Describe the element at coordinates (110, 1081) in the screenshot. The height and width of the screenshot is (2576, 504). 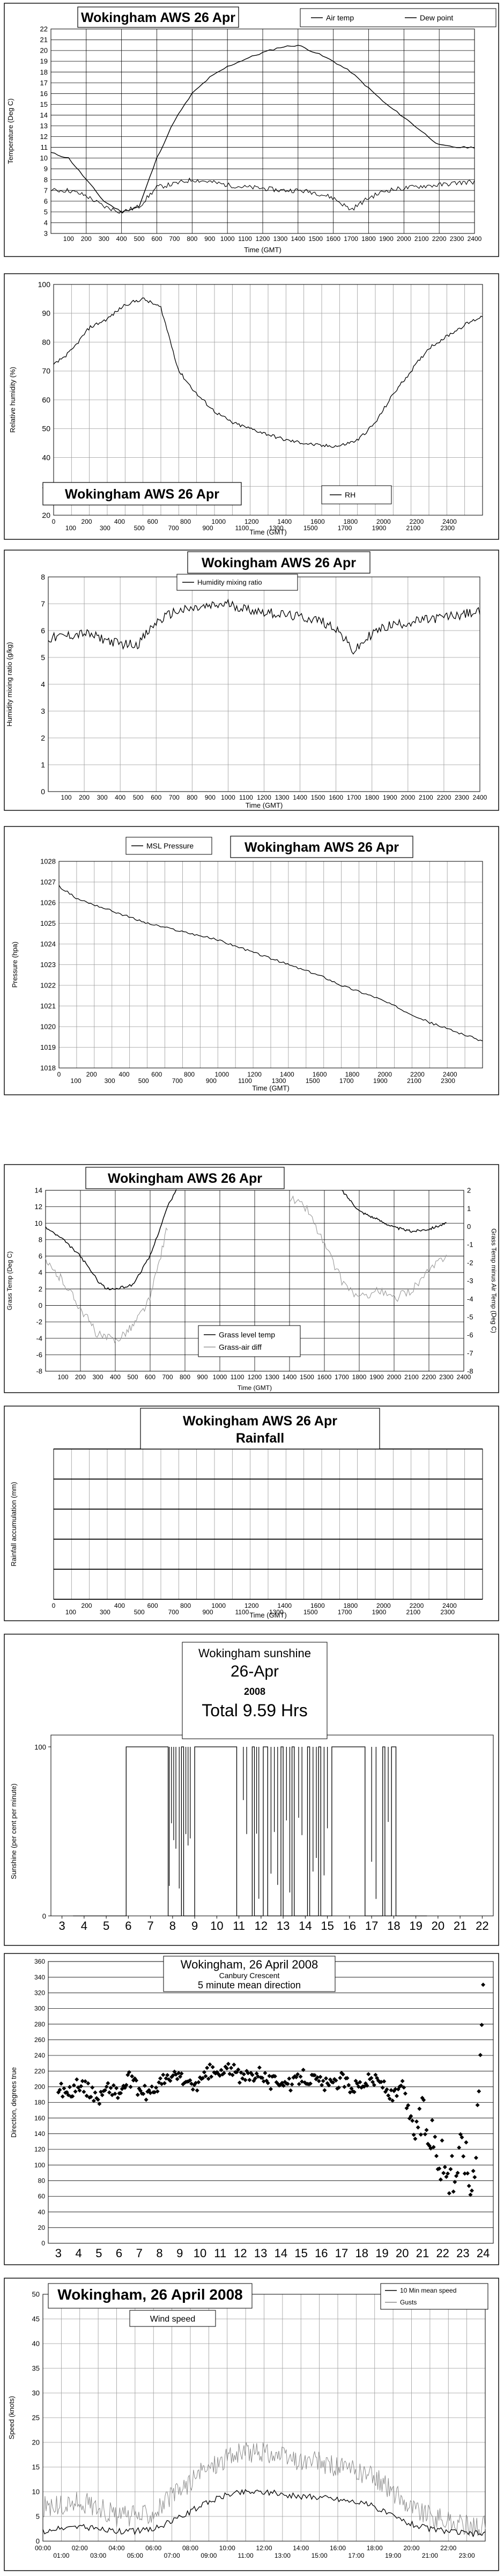
I see `chart-3-x-tick-label: 300` at that location.